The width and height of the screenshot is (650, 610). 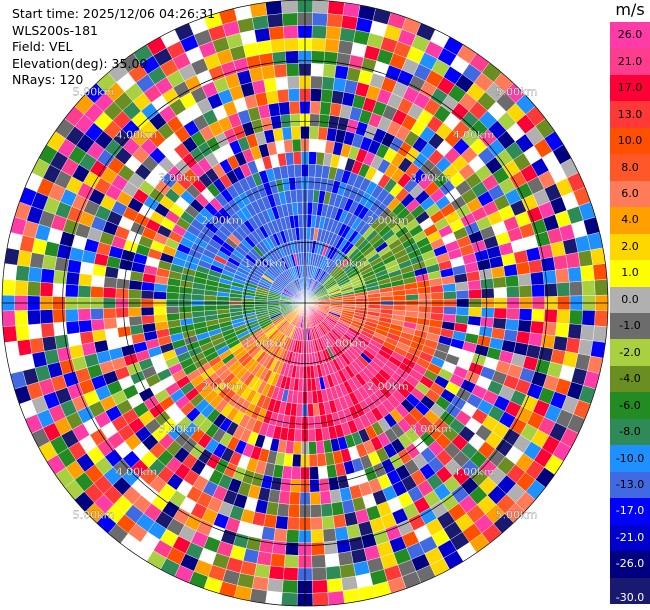 I want to click on colorbar-tick-label: 13.0, so click(x=630, y=114).